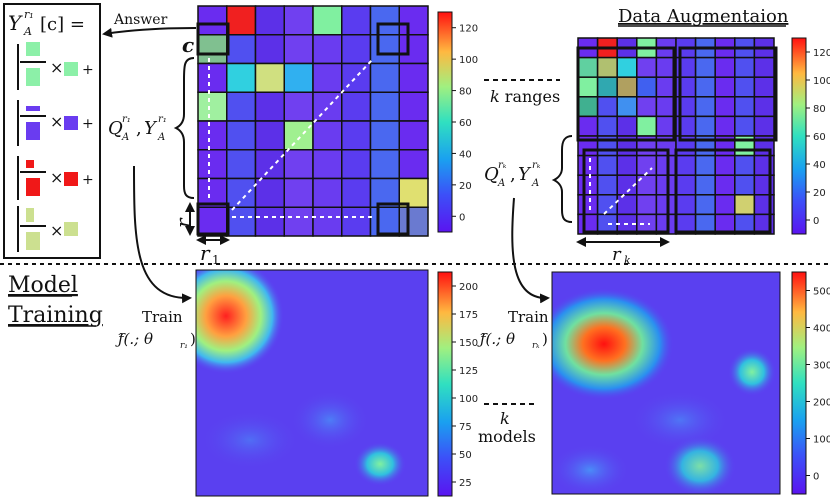 The width and height of the screenshot is (830, 504). I want to click on grid-heatmap-left, so click(313, 121).